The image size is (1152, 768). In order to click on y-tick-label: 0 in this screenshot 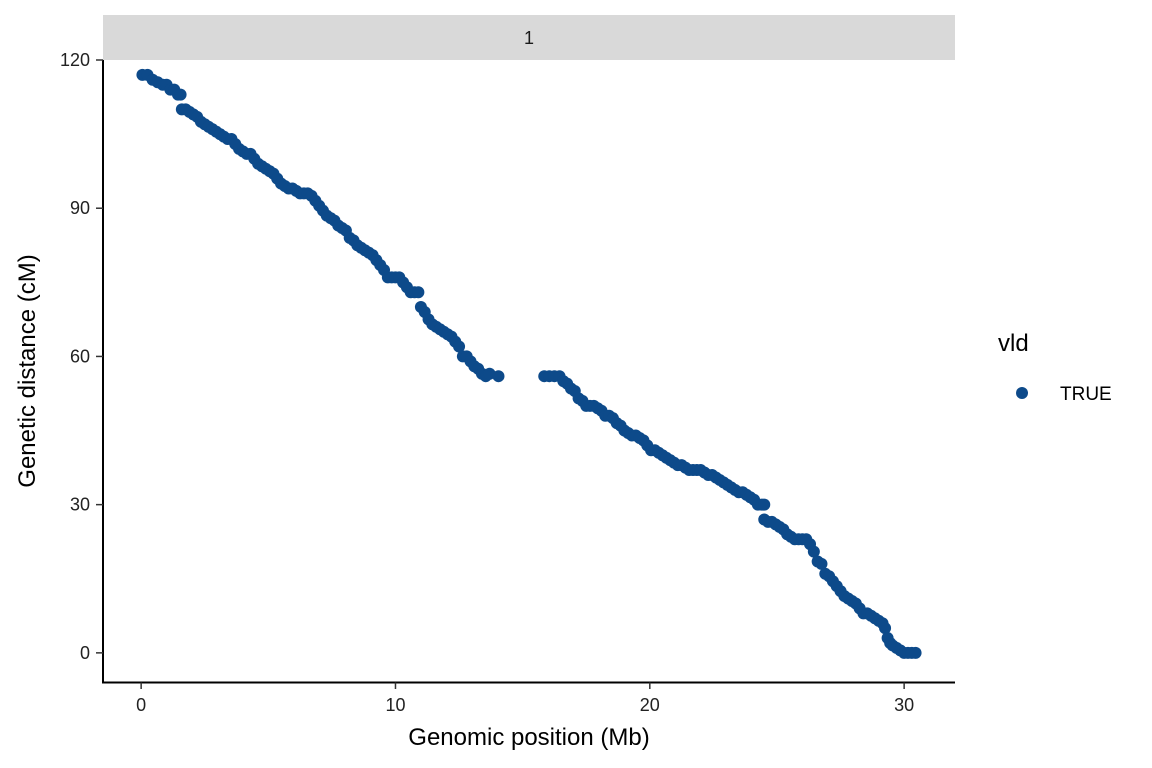, I will do `click(85, 653)`.